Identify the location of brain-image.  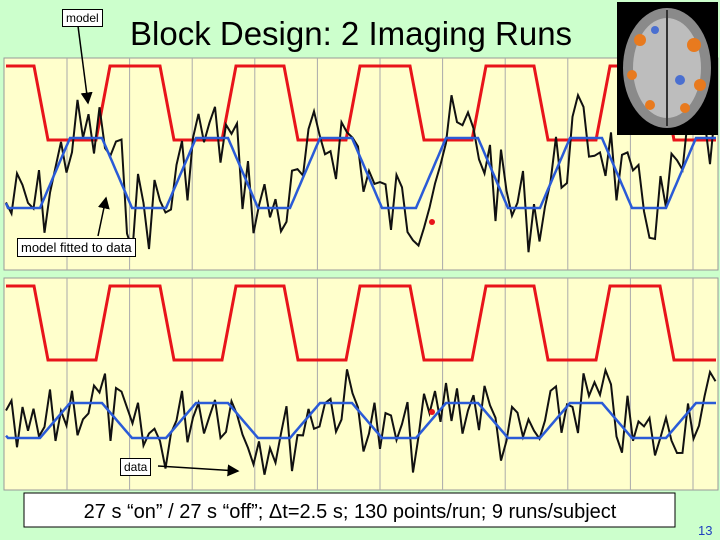
(667, 68).